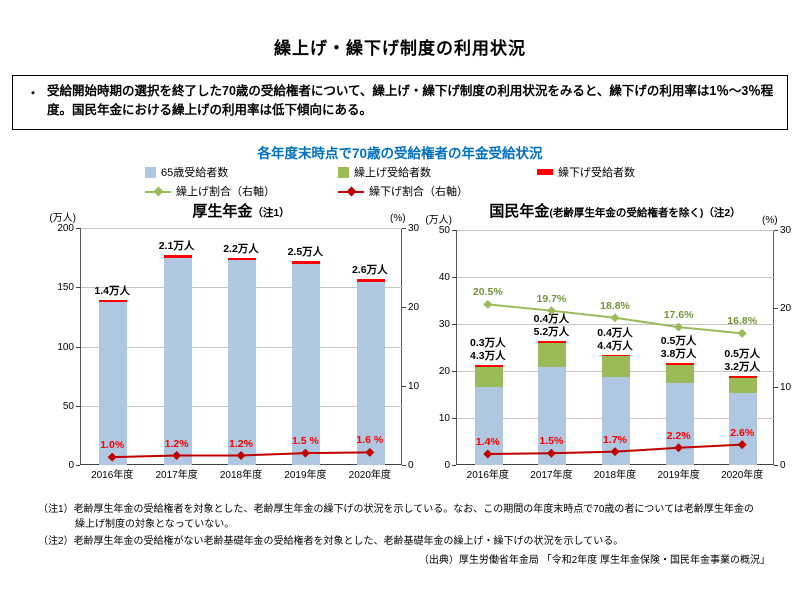 This screenshot has width=800, height=600. I want to click on right-axis-unit: (%), so click(770, 220).